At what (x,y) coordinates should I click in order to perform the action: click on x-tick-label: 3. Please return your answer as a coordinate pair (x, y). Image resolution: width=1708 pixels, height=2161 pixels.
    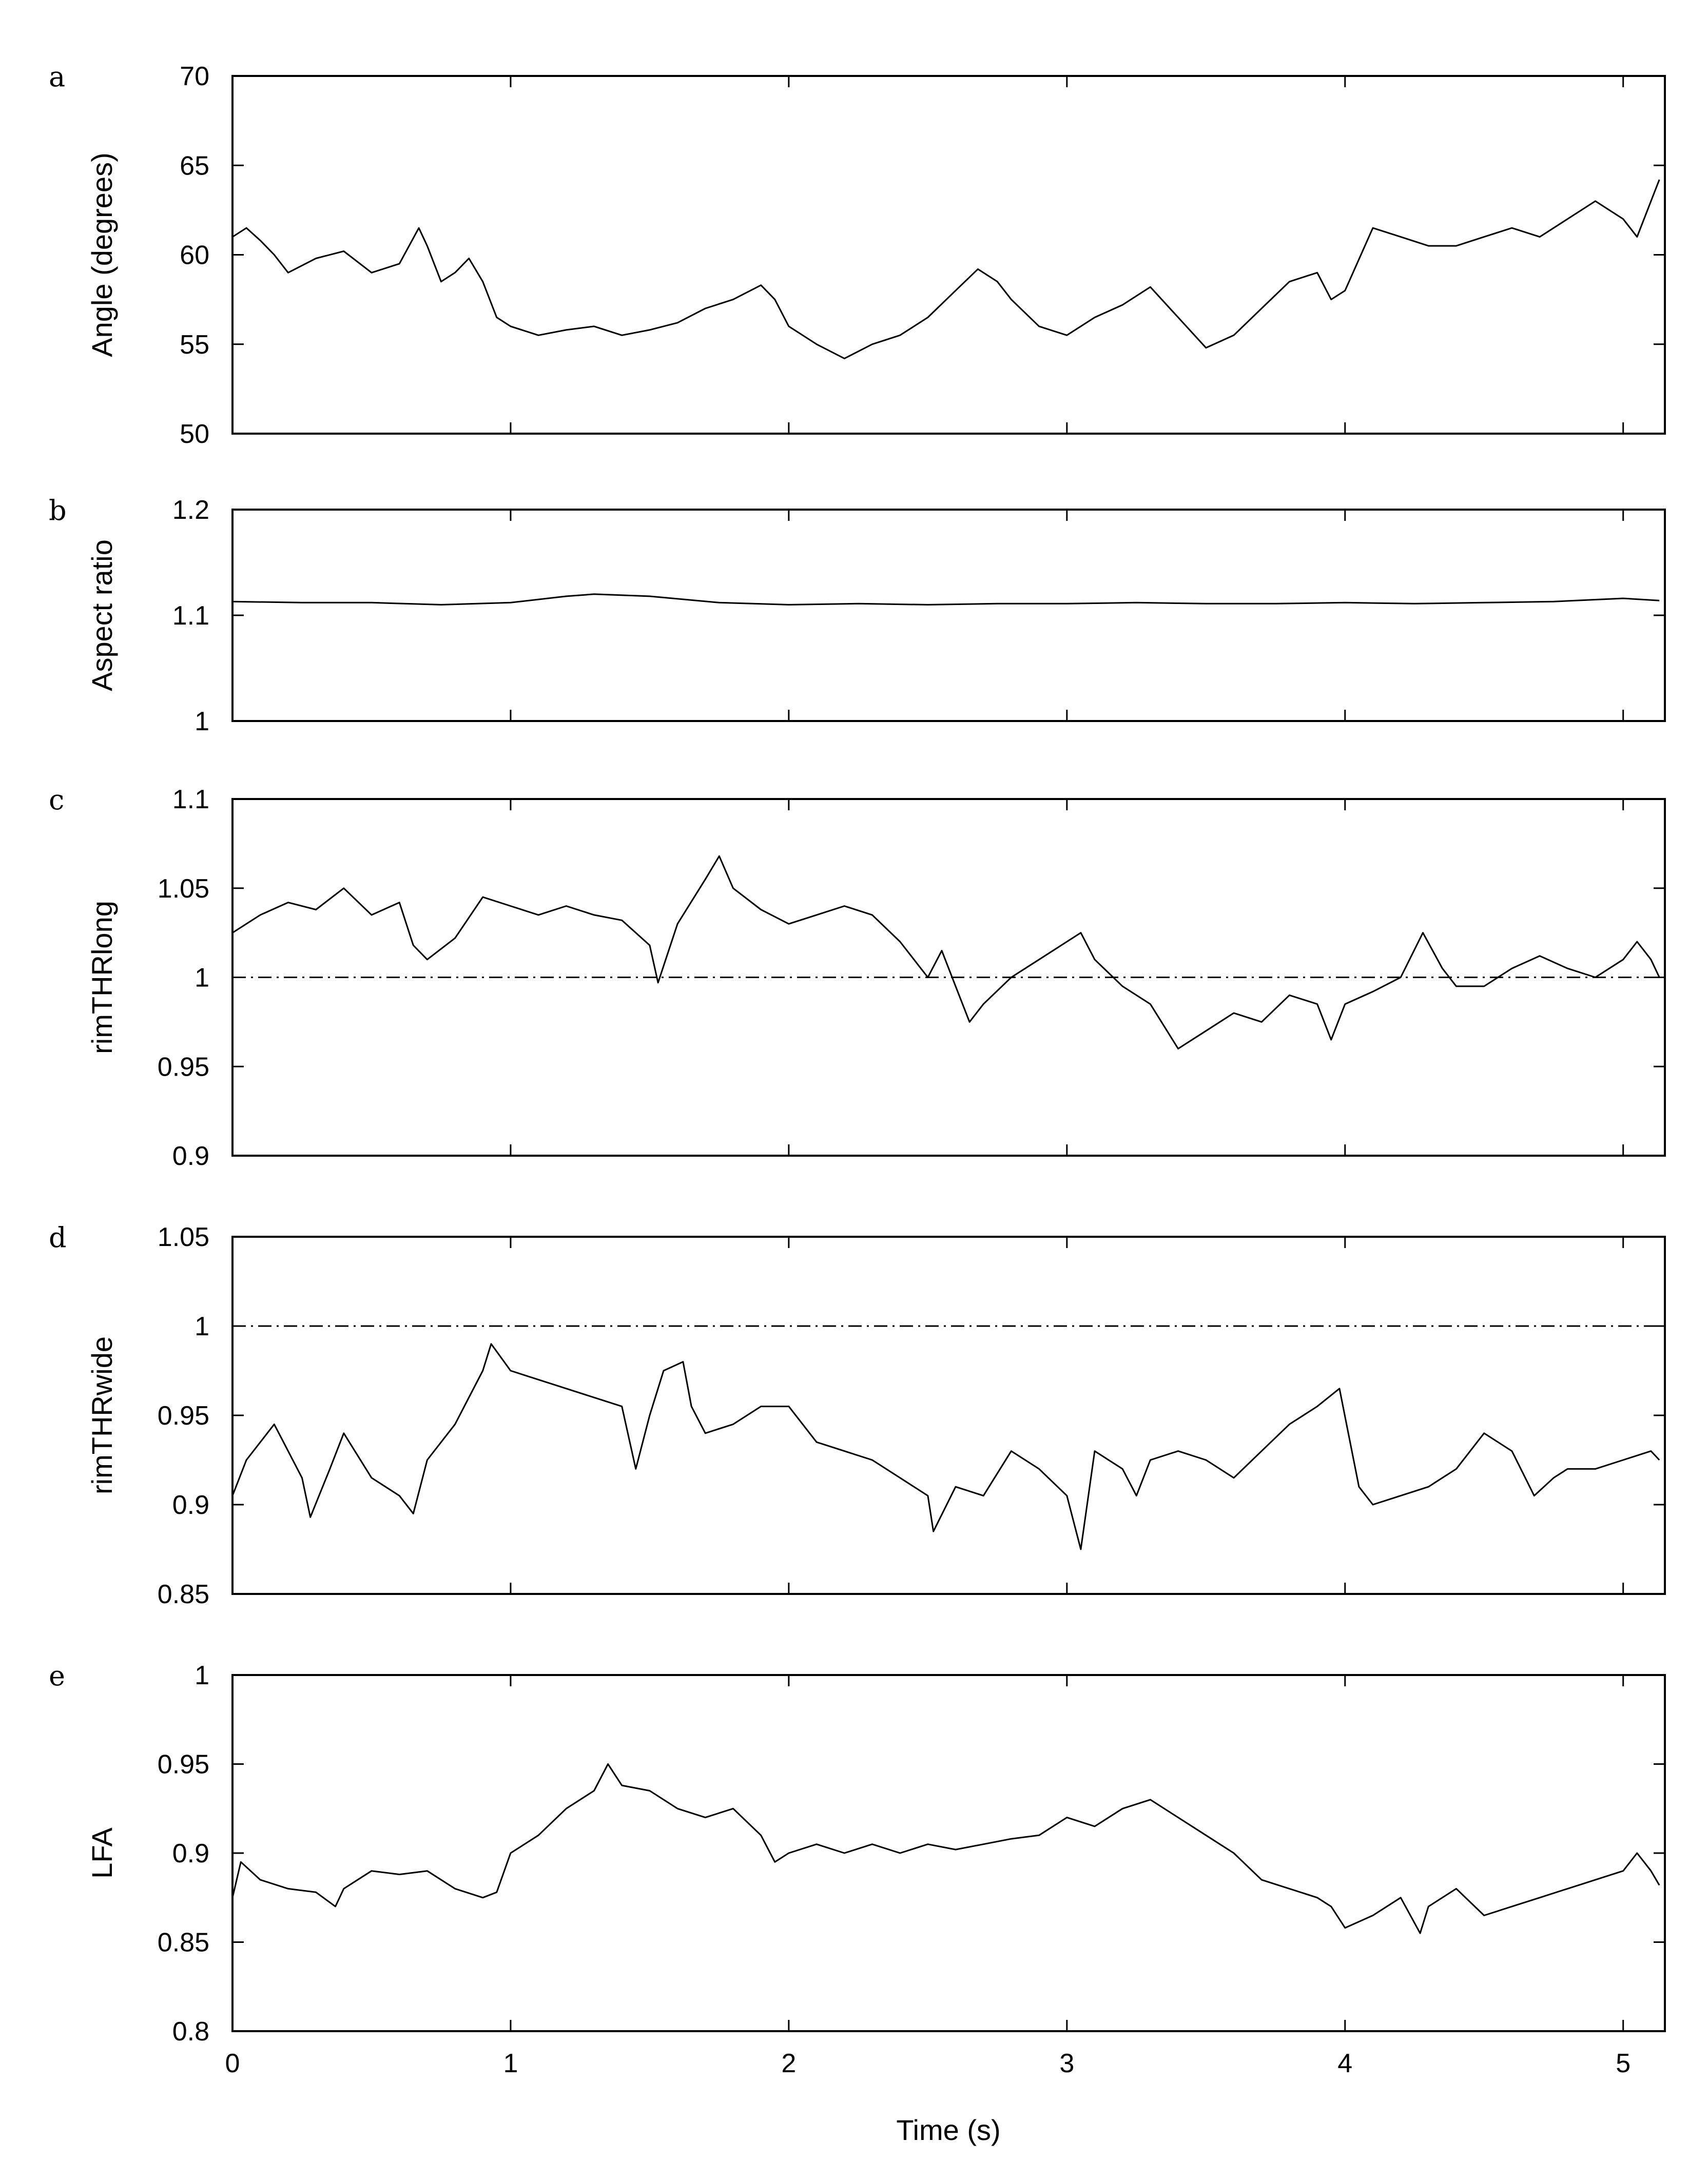
    Looking at the image, I should click on (1066, 2063).